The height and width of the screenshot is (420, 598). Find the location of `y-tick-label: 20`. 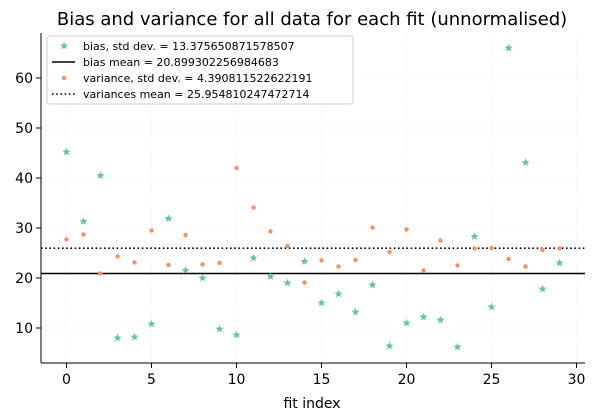

y-tick-label: 20 is located at coordinates (24, 279).